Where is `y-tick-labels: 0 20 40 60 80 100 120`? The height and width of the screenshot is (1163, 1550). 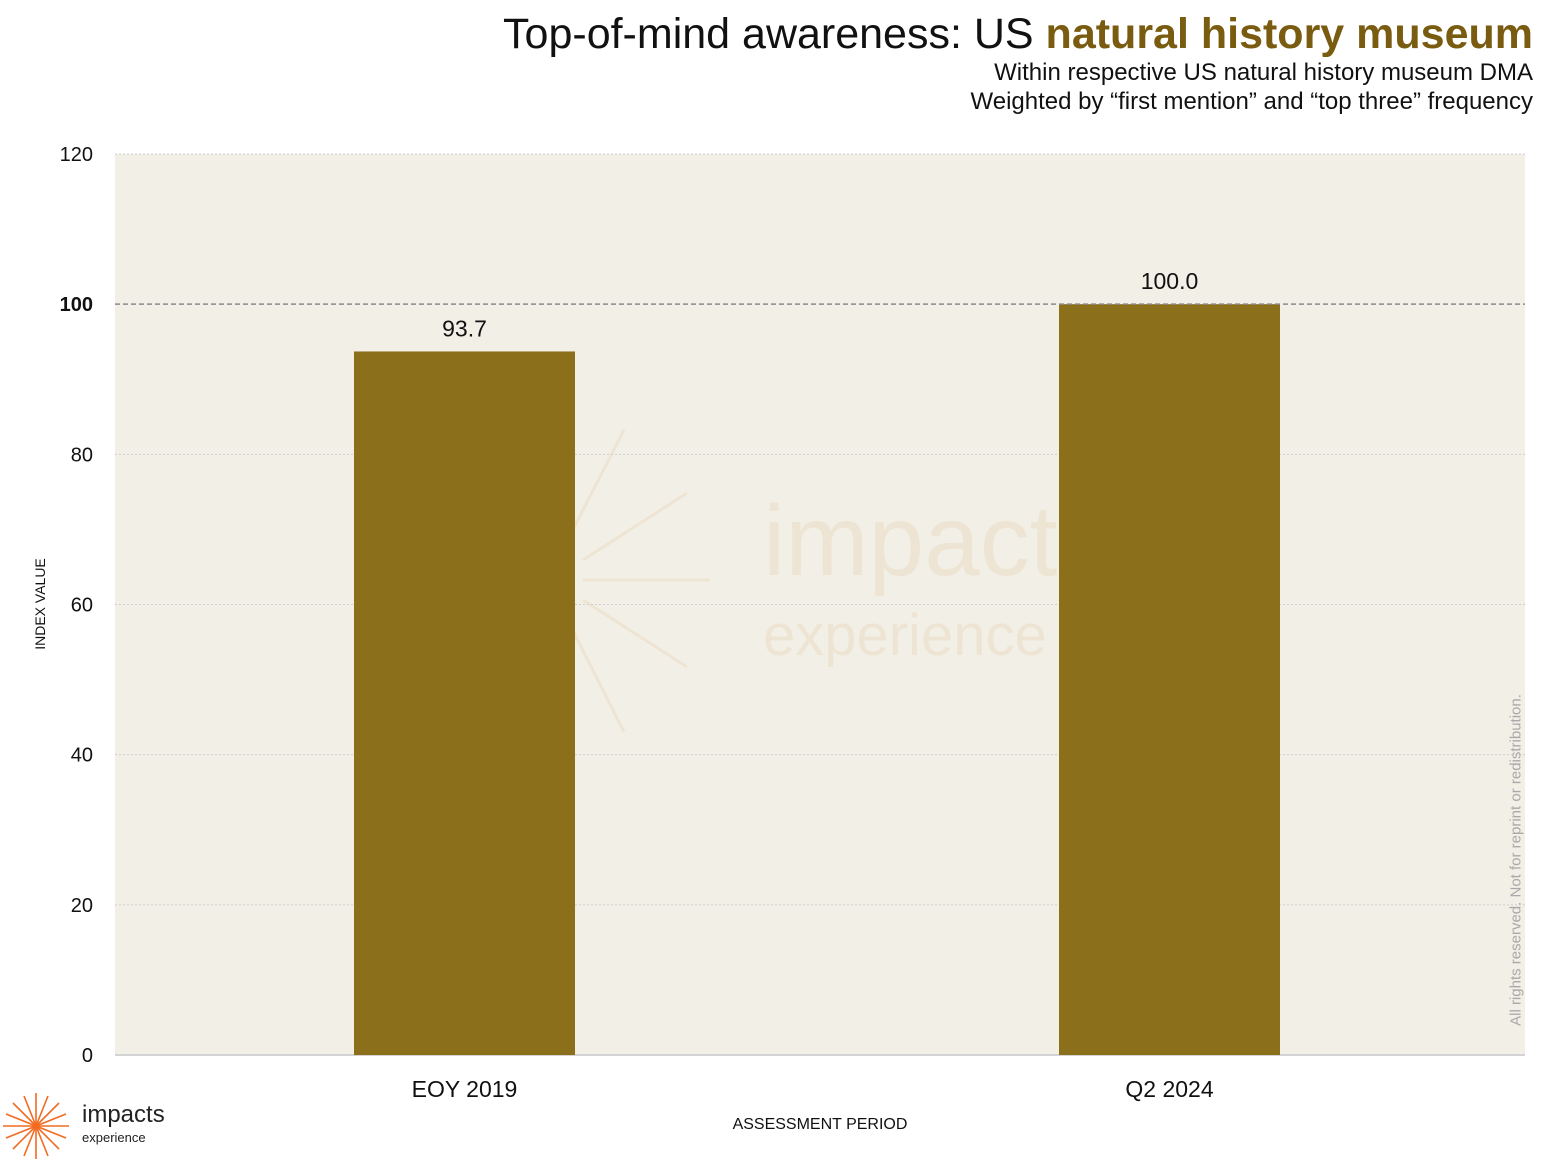 y-tick-labels: 0 20 40 60 80 100 120 is located at coordinates (76, 605).